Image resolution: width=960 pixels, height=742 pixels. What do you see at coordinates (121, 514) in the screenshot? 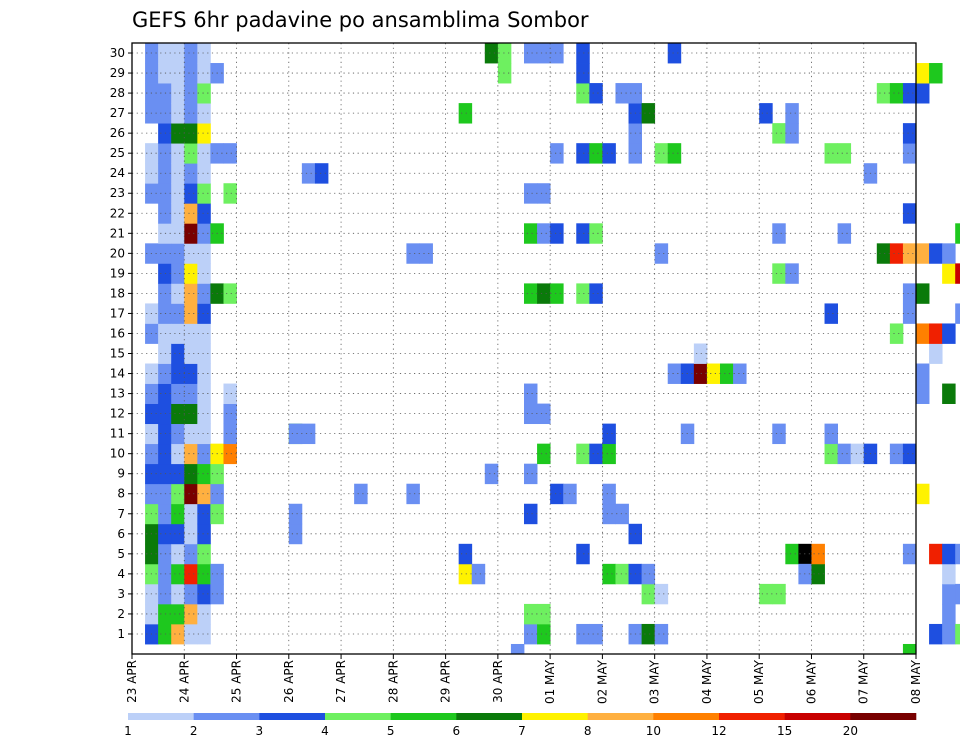
I see `y-tick-label-7: 7` at bounding box center [121, 514].